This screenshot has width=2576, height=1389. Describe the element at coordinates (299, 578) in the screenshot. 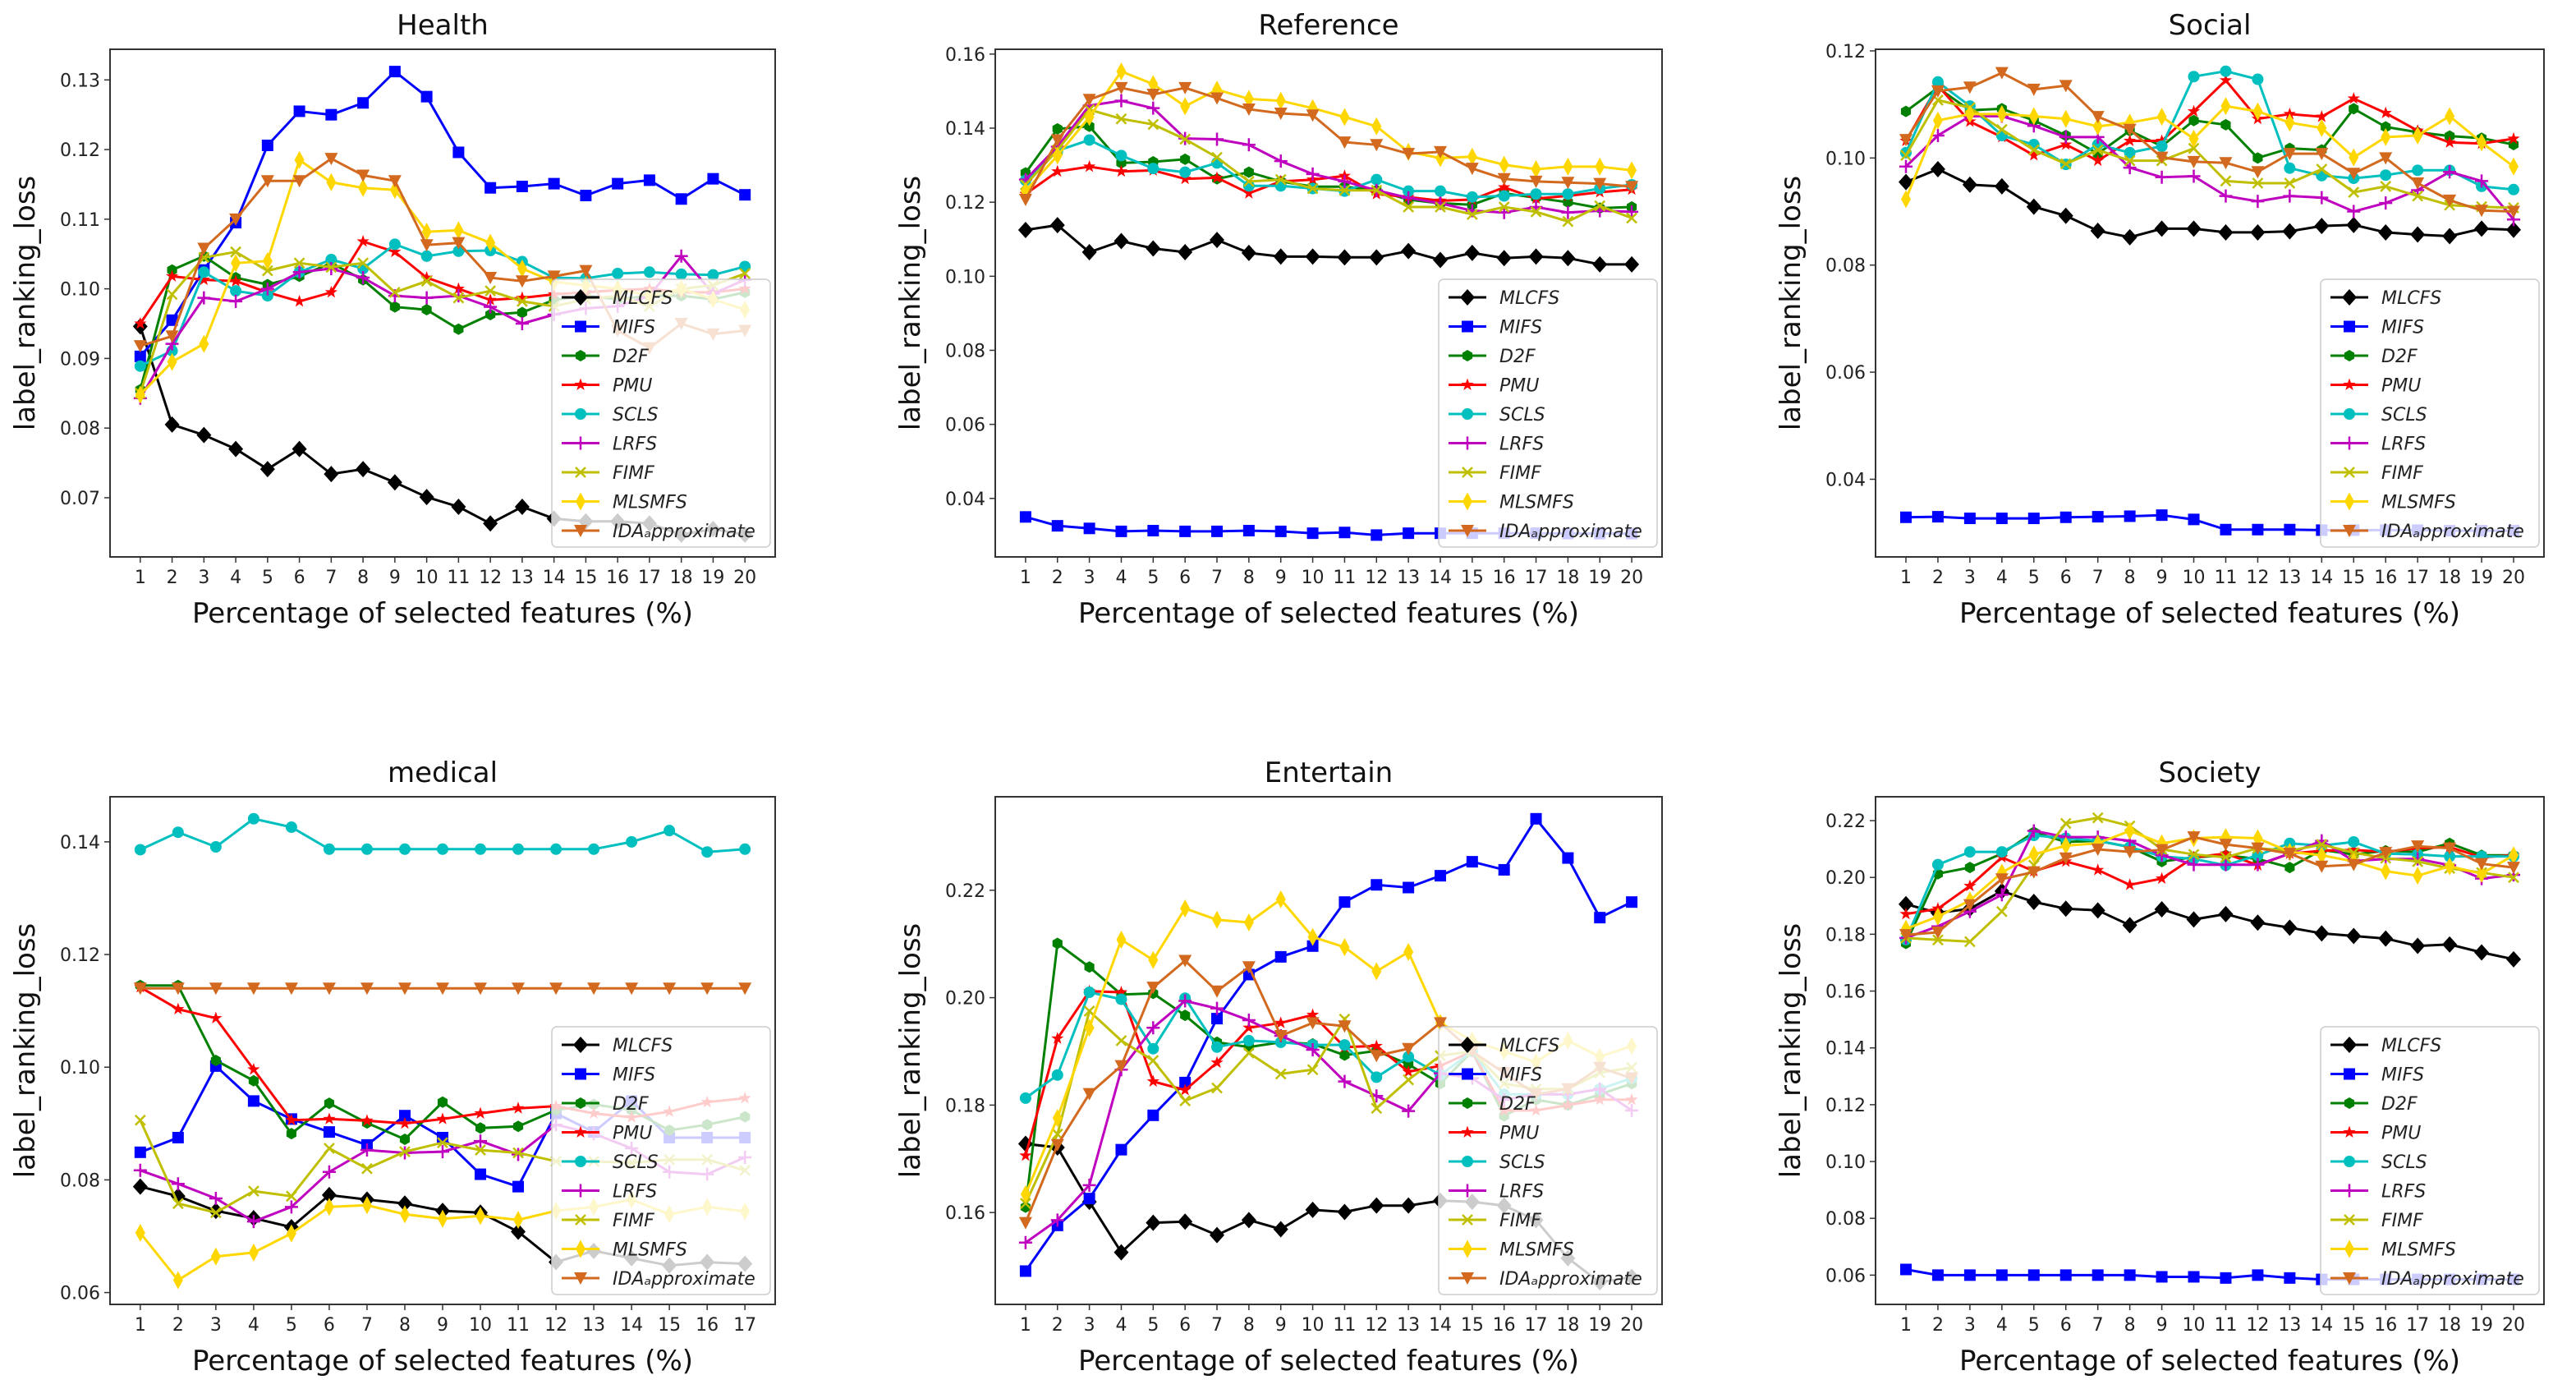

I see `x-tick-label: 6` at that location.